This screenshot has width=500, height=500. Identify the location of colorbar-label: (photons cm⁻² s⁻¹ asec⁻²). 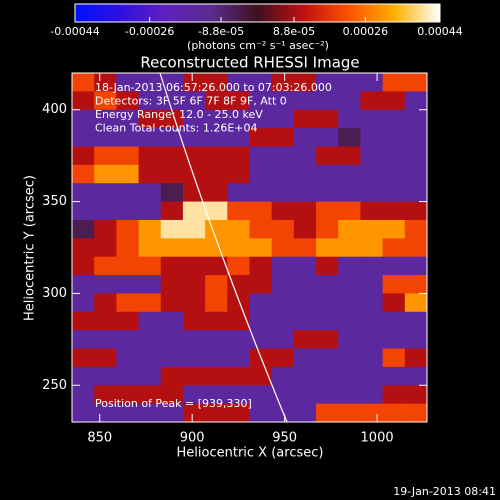
(258, 45).